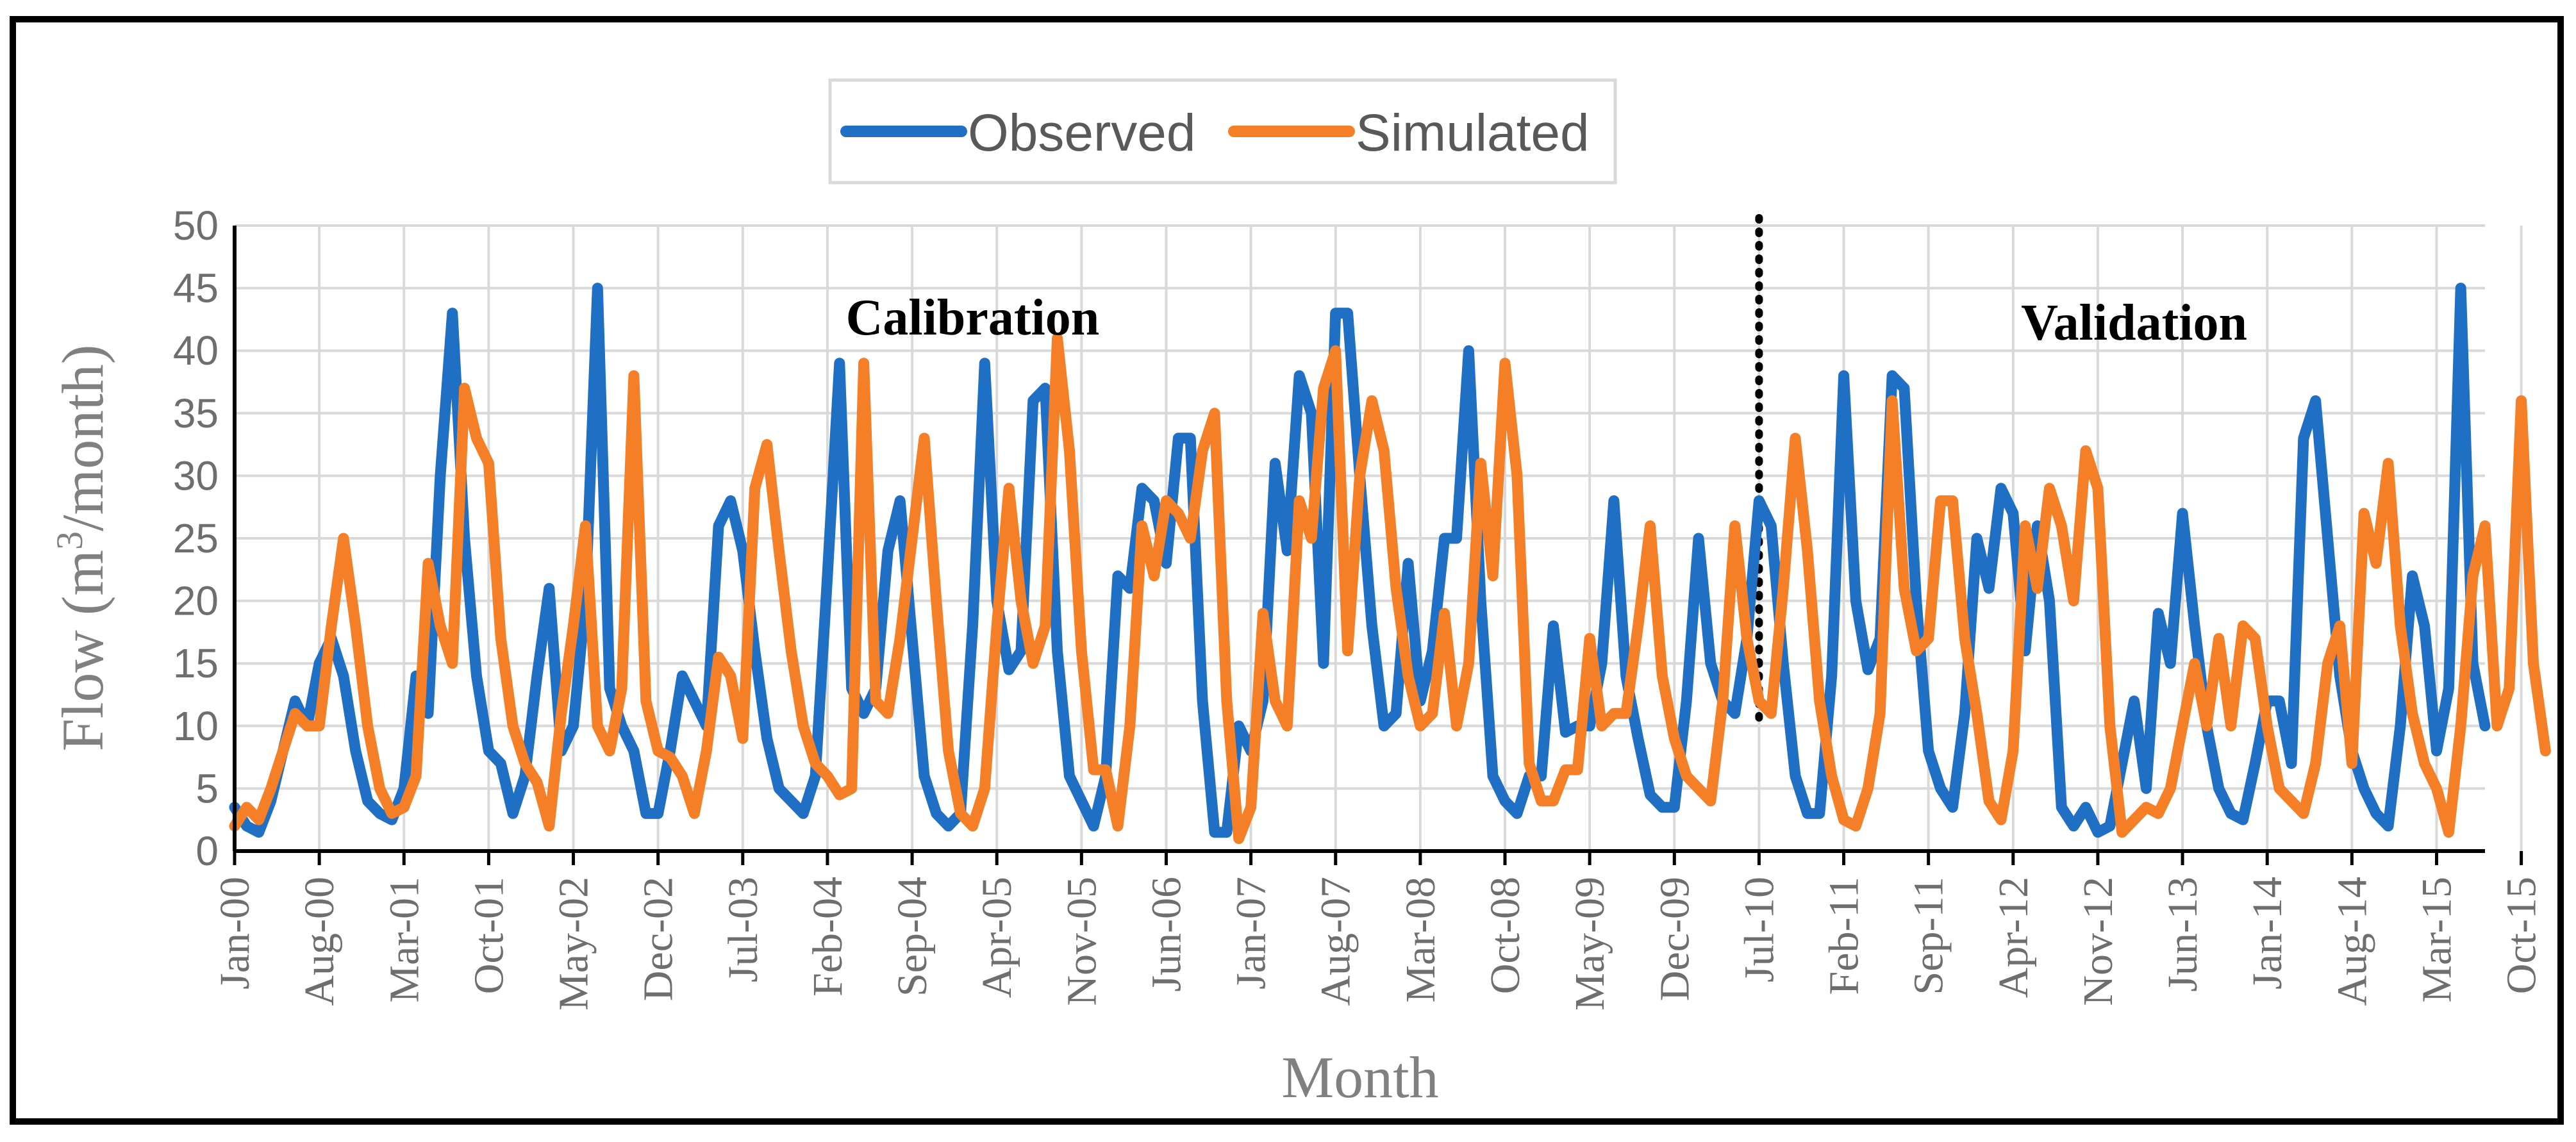 Image resolution: width=2576 pixels, height=1142 pixels. Describe the element at coordinates (973, 318) in the screenshot. I see `annotation-calibration: Calibration` at that location.